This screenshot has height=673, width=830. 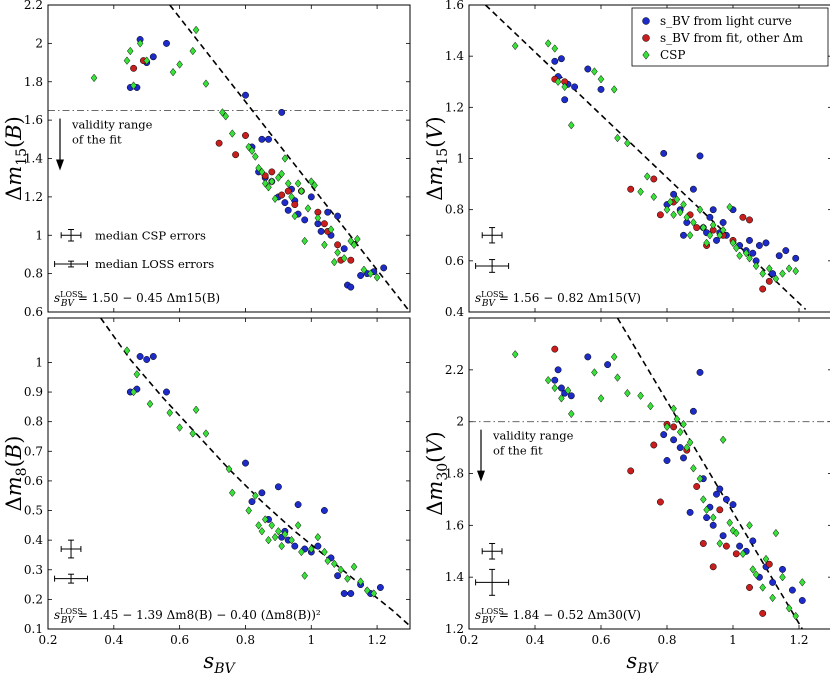 I want to click on y-axis-label: Δm15(B), so click(x=16, y=158).